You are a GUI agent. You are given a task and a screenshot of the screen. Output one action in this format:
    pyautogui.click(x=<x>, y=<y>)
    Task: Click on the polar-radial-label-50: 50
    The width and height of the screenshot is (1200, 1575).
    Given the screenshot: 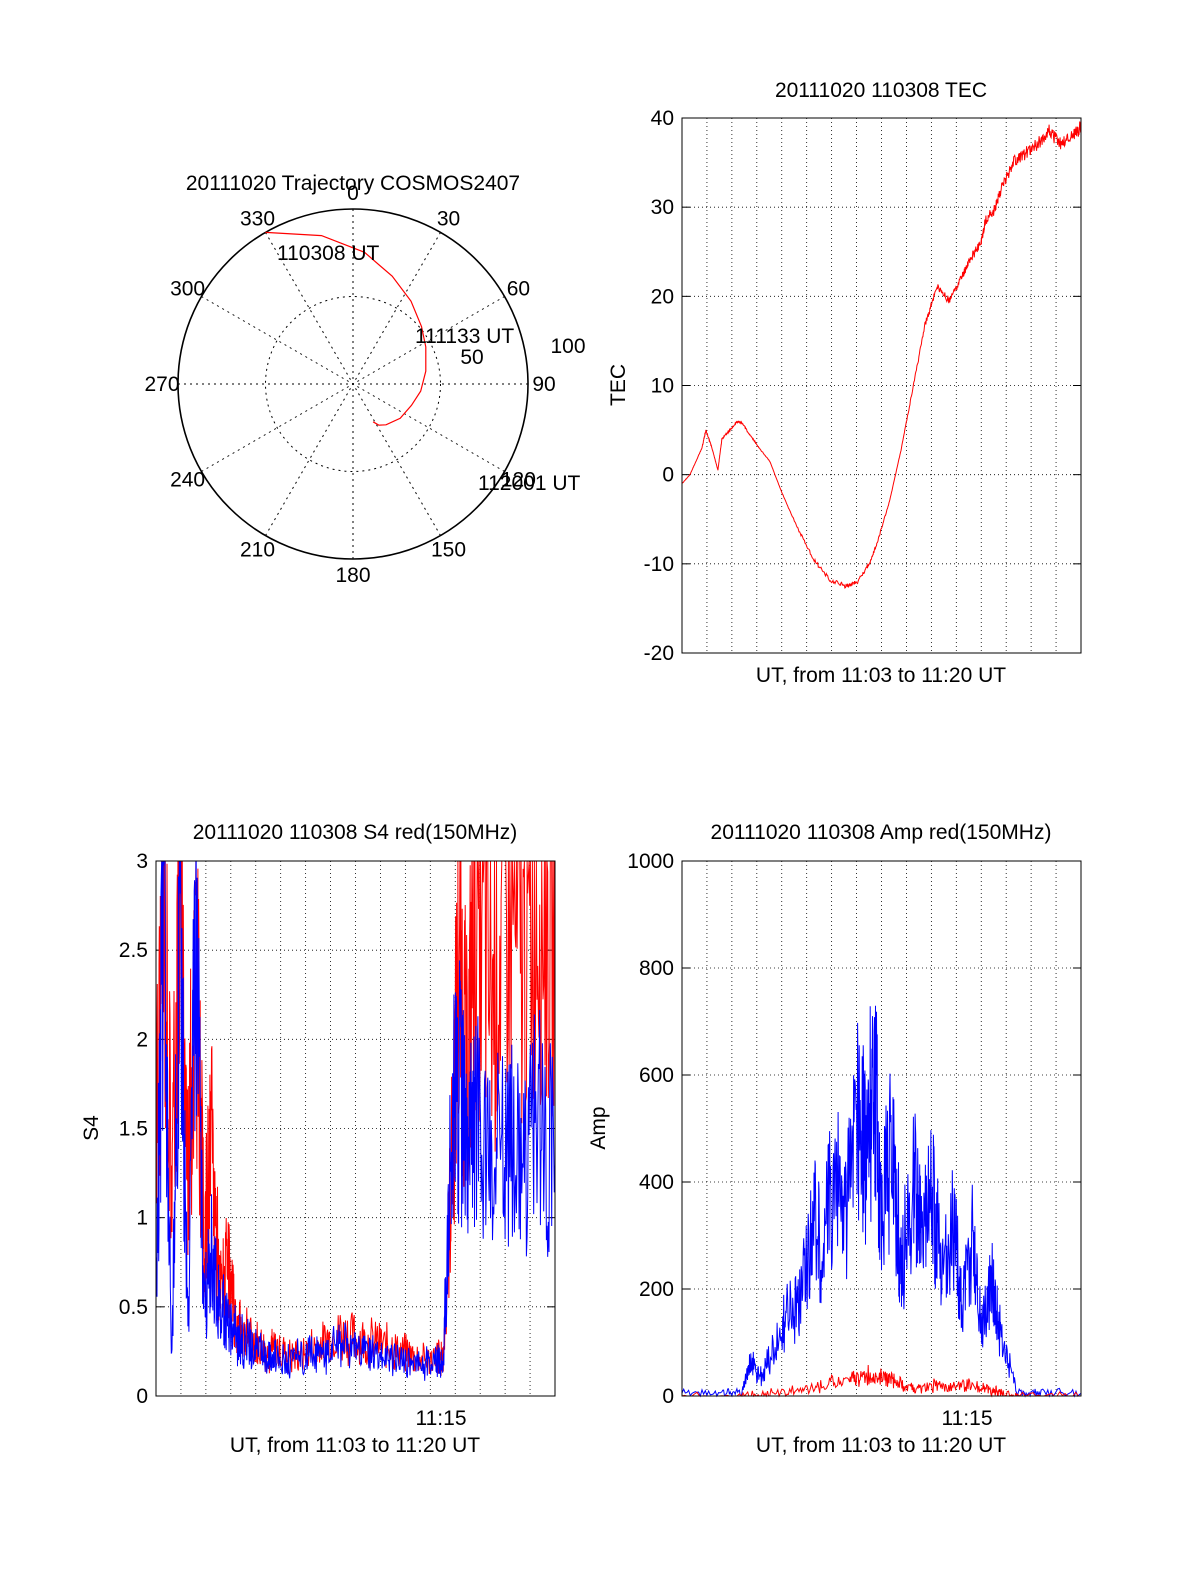 What is the action you would take?
    pyautogui.click(x=471, y=357)
    